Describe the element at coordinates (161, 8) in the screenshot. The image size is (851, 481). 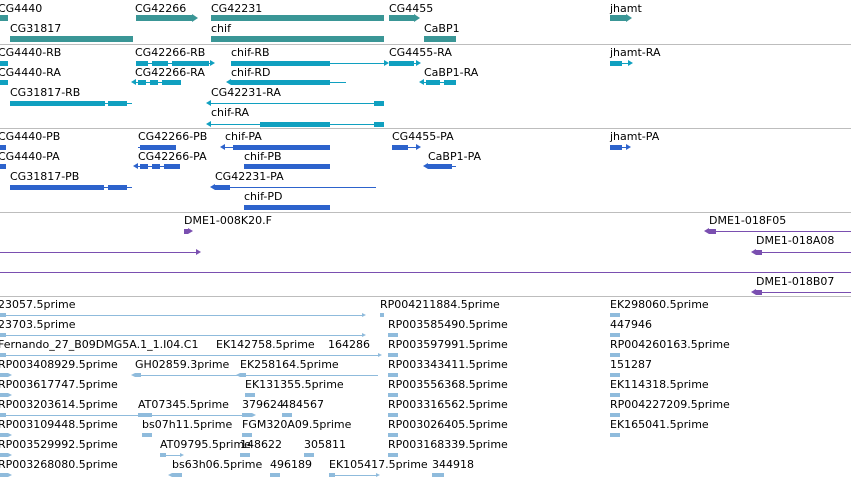
I see `feature-label: CG42266` at that location.